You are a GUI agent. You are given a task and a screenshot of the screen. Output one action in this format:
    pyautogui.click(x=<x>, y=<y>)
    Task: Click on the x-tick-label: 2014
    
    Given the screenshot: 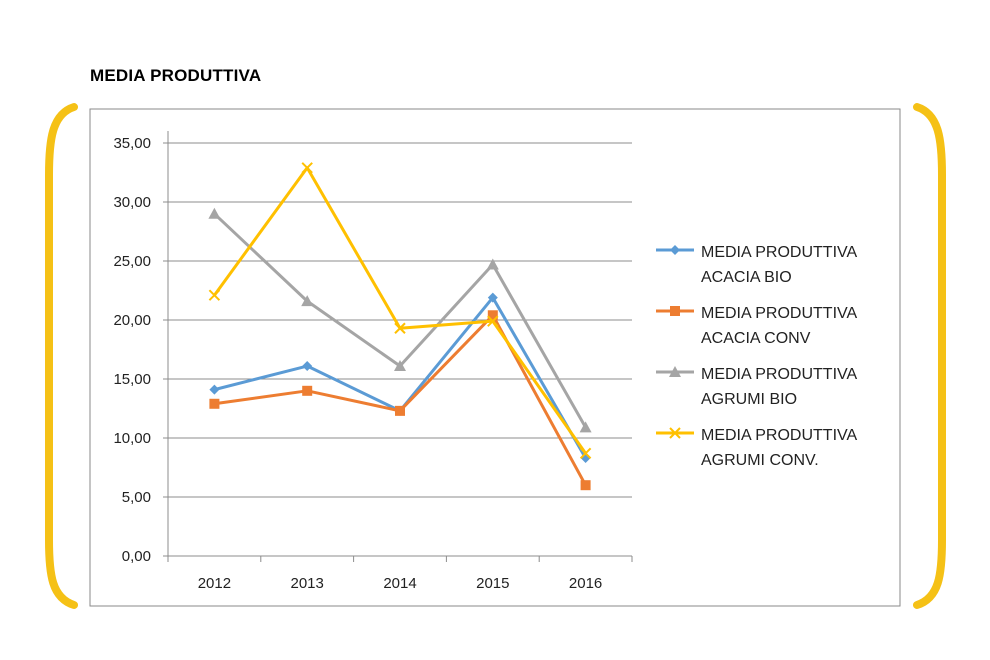 What is the action you would take?
    pyautogui.click(x=399, y=583)
    